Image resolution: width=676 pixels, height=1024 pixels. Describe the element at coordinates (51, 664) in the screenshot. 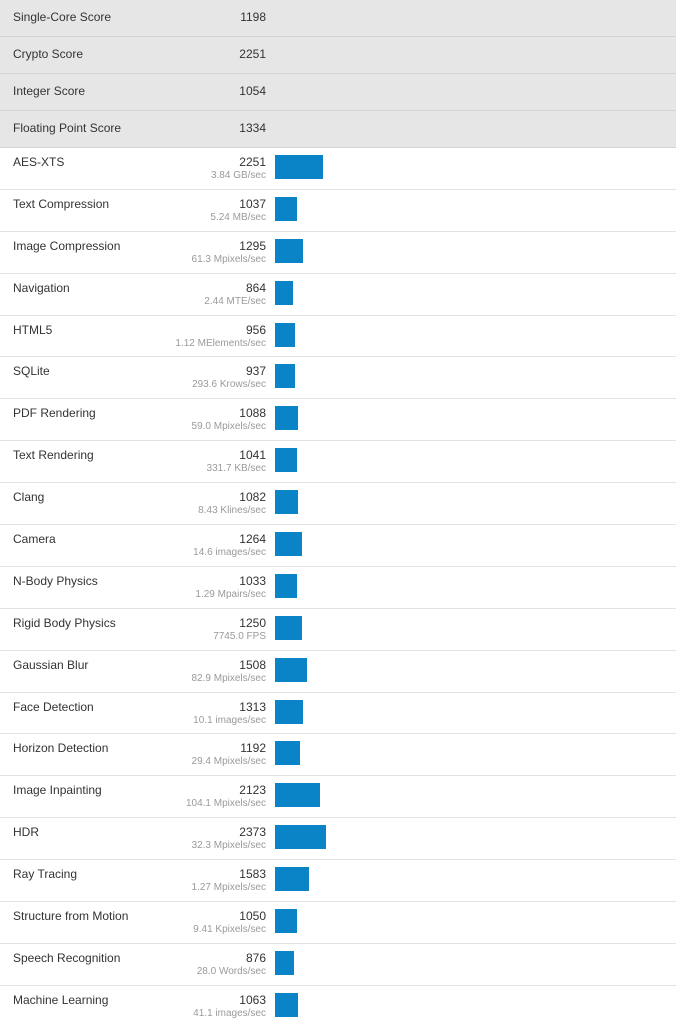

I see `benchmark-name: Gaussian Blur` at that location.